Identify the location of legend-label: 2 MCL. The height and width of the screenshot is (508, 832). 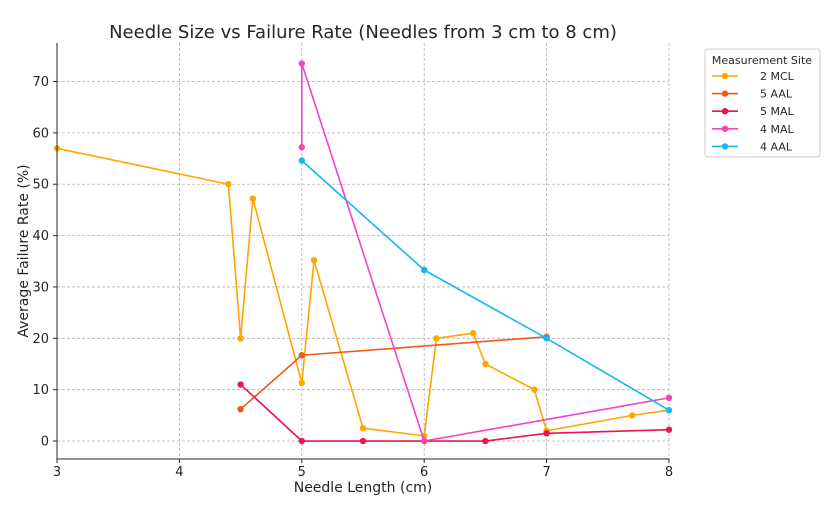
(777, 76).